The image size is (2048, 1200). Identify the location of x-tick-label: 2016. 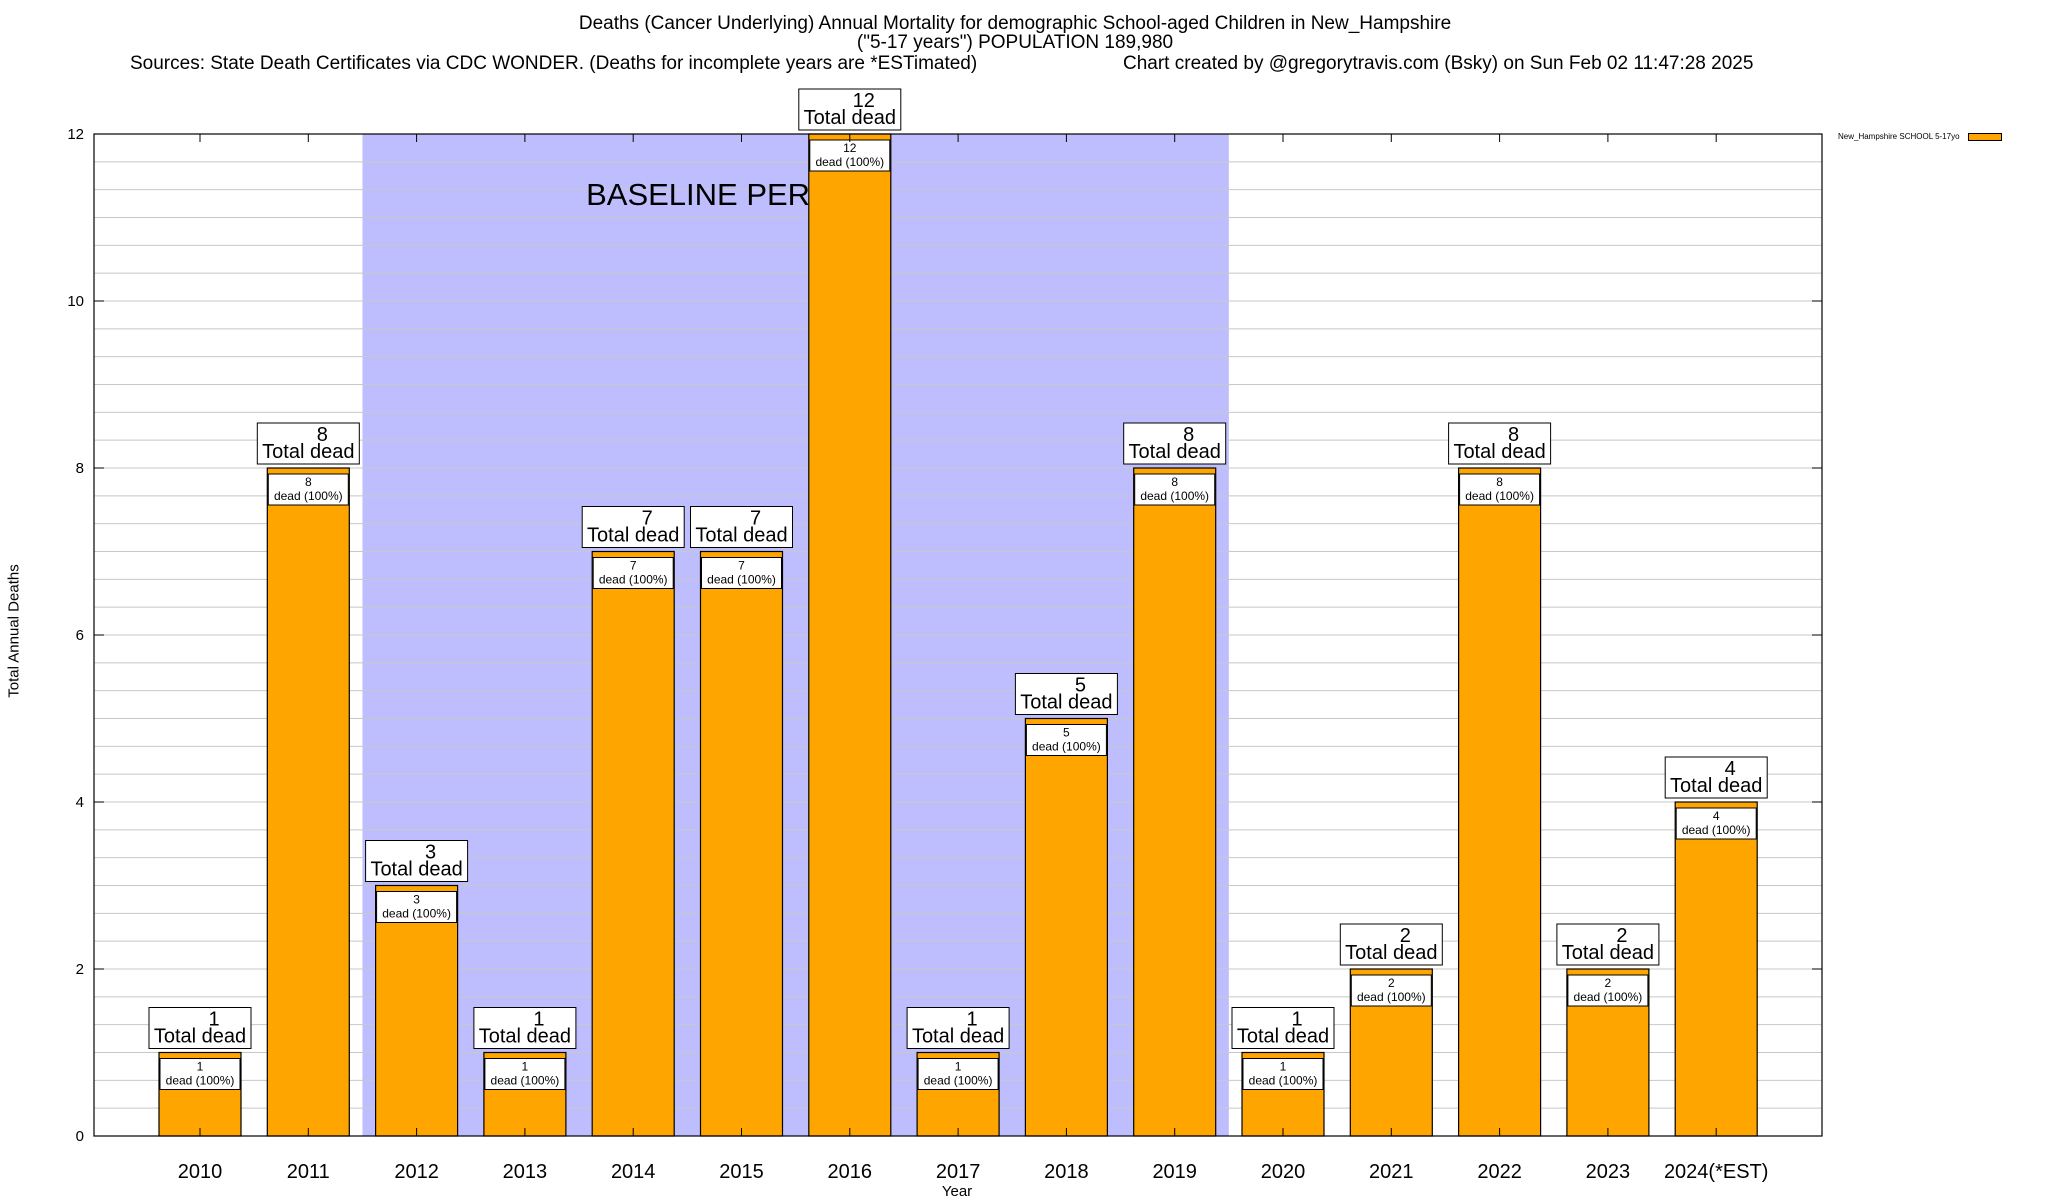
(850, 1172).